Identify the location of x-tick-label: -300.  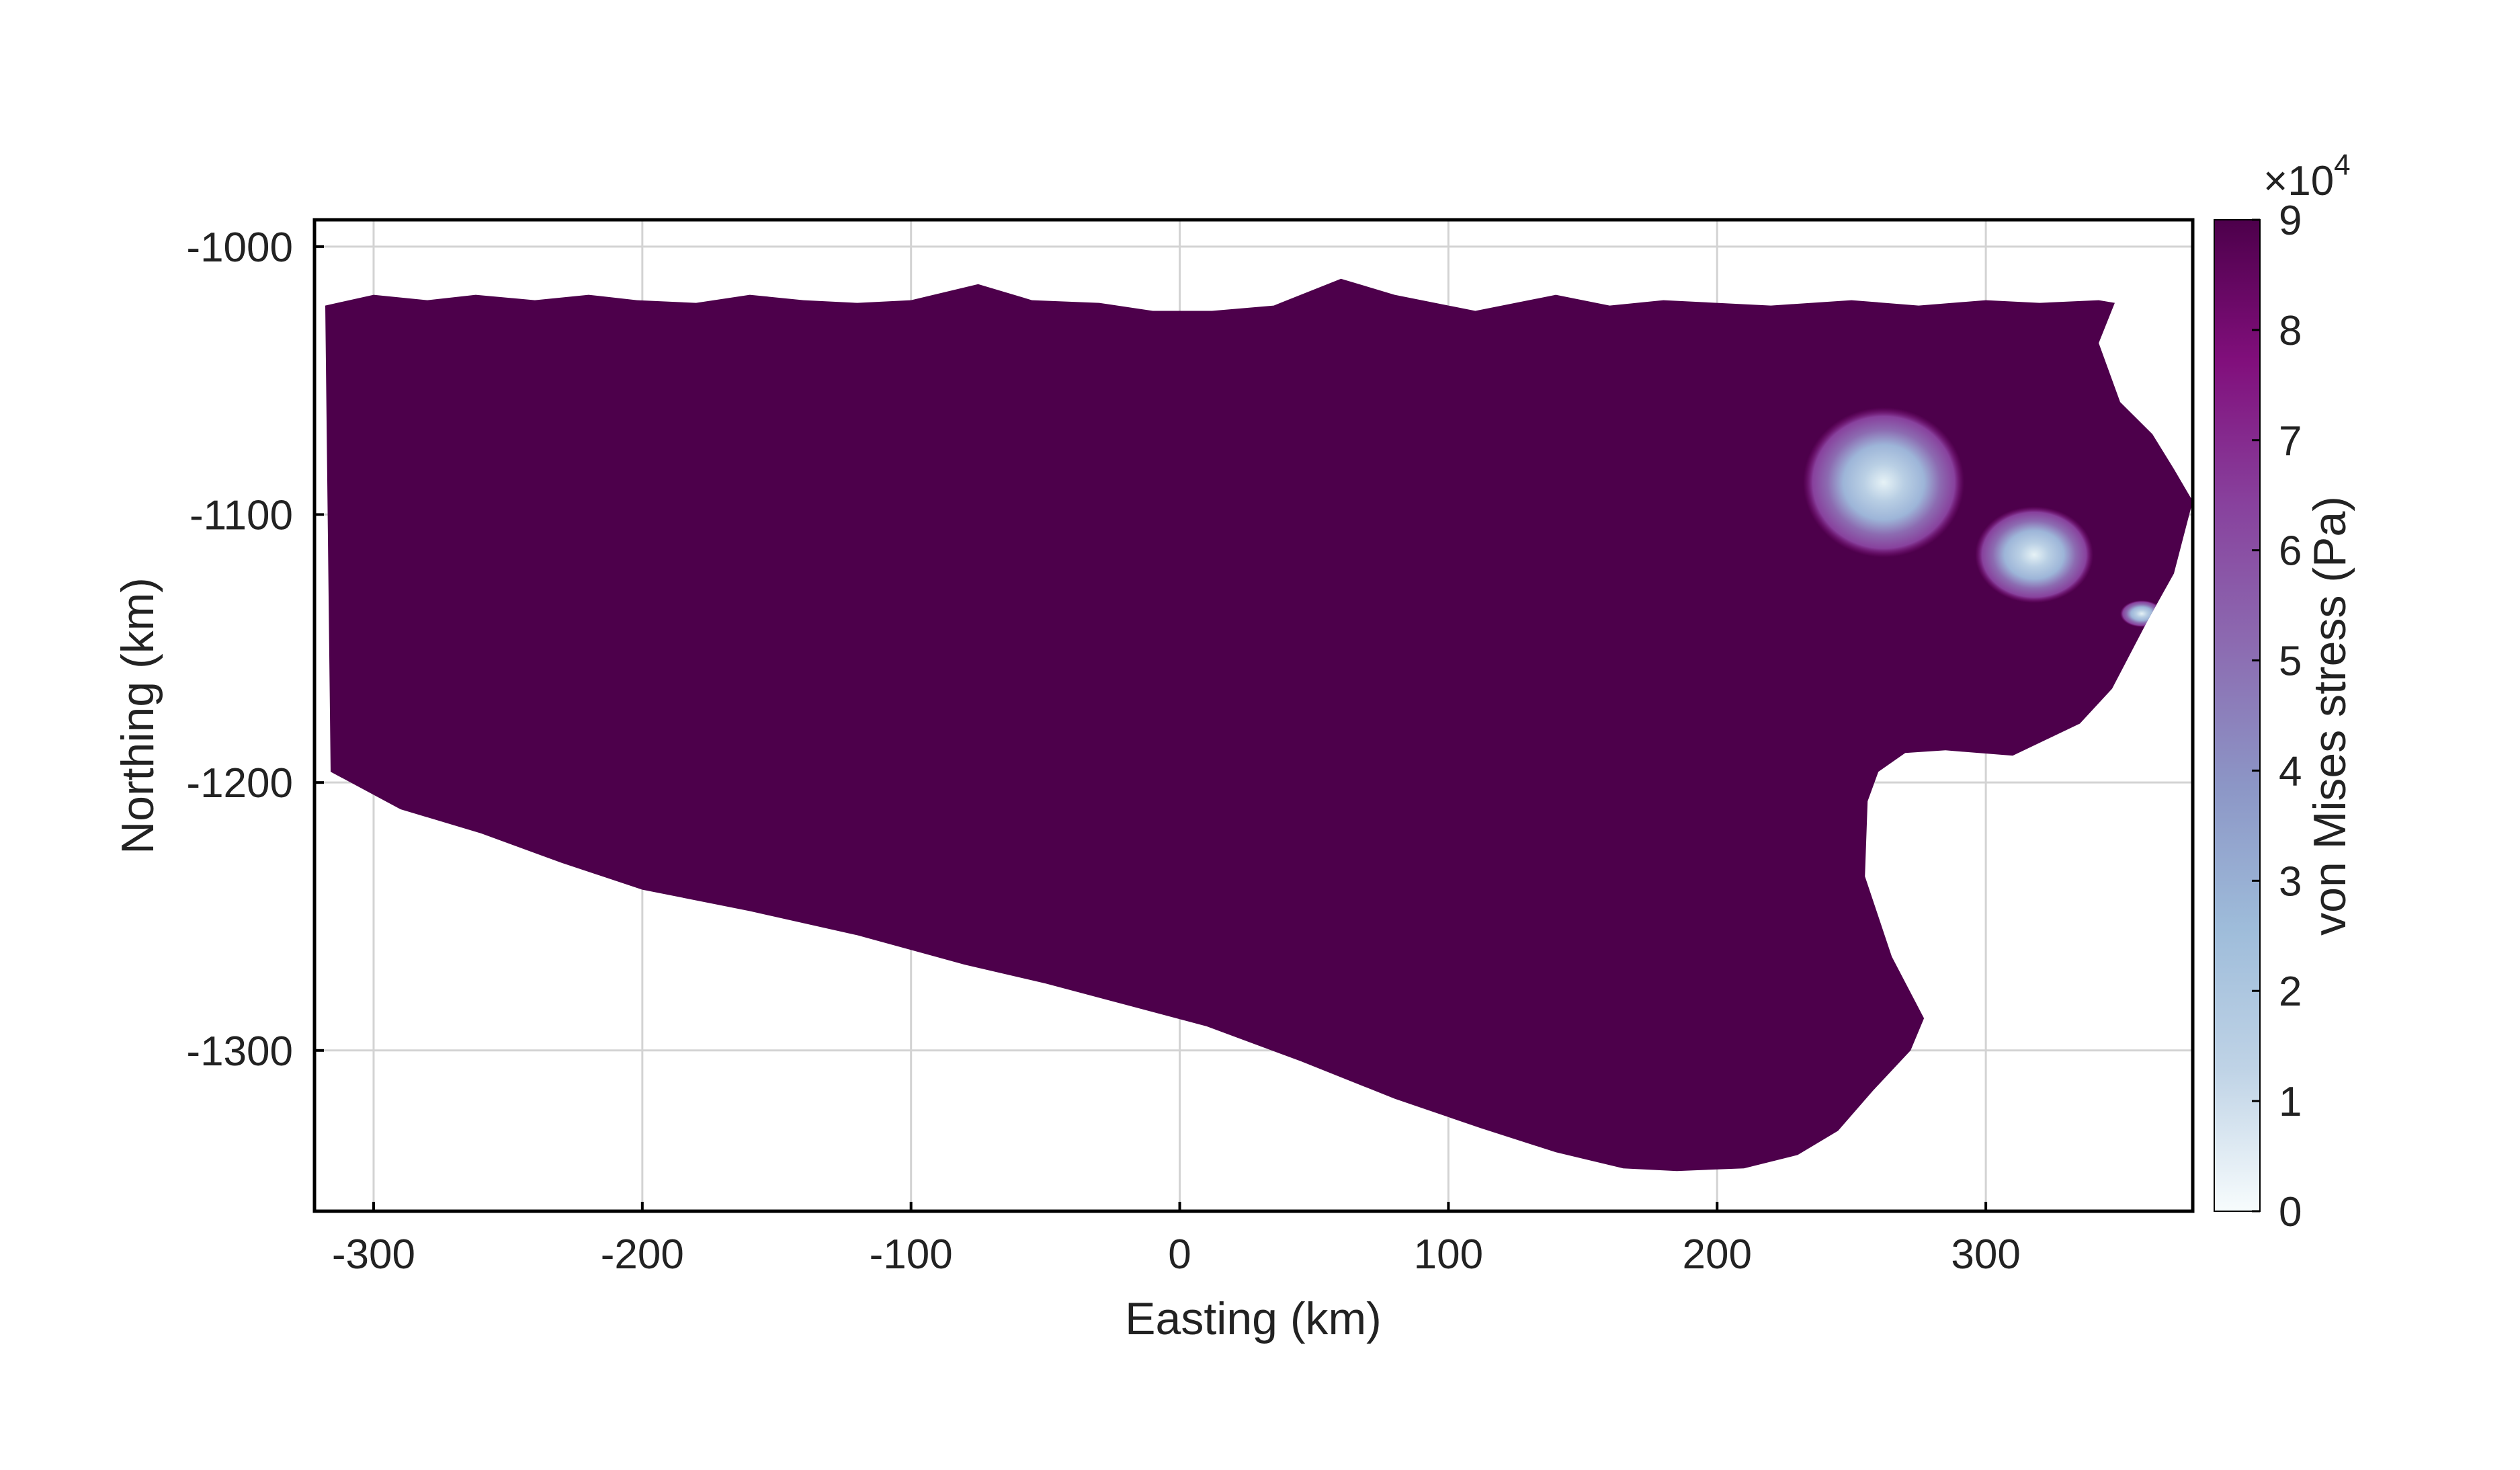
(374, 1254).